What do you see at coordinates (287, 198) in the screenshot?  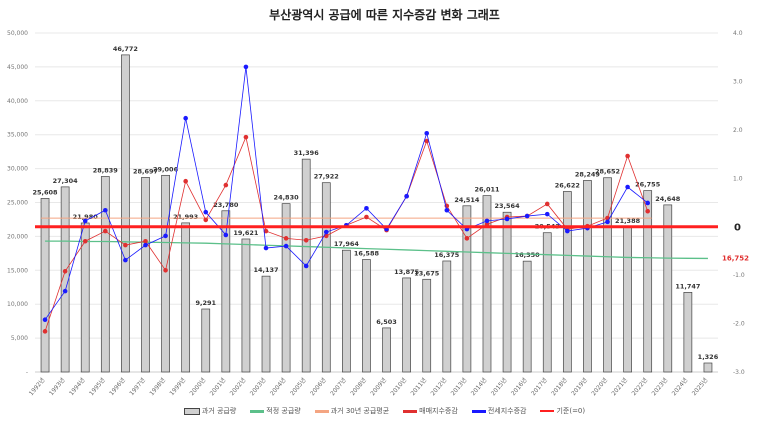 I see `bar-data-label: 24,830` at bounding box center [287, 198].